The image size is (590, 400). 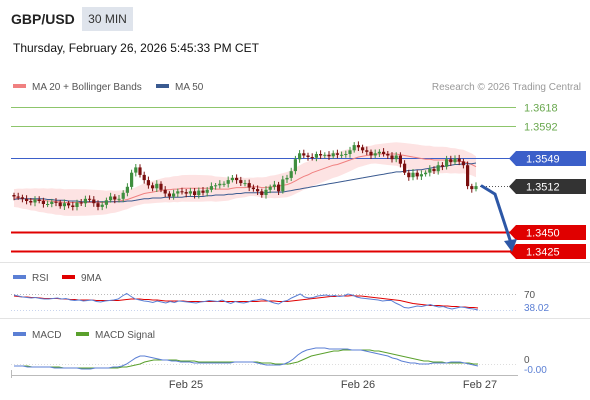 What do you see at coordinates (512, 158) in the screenshot?
I see `pivot-tag-pointer` at bounding box center [512, 158].